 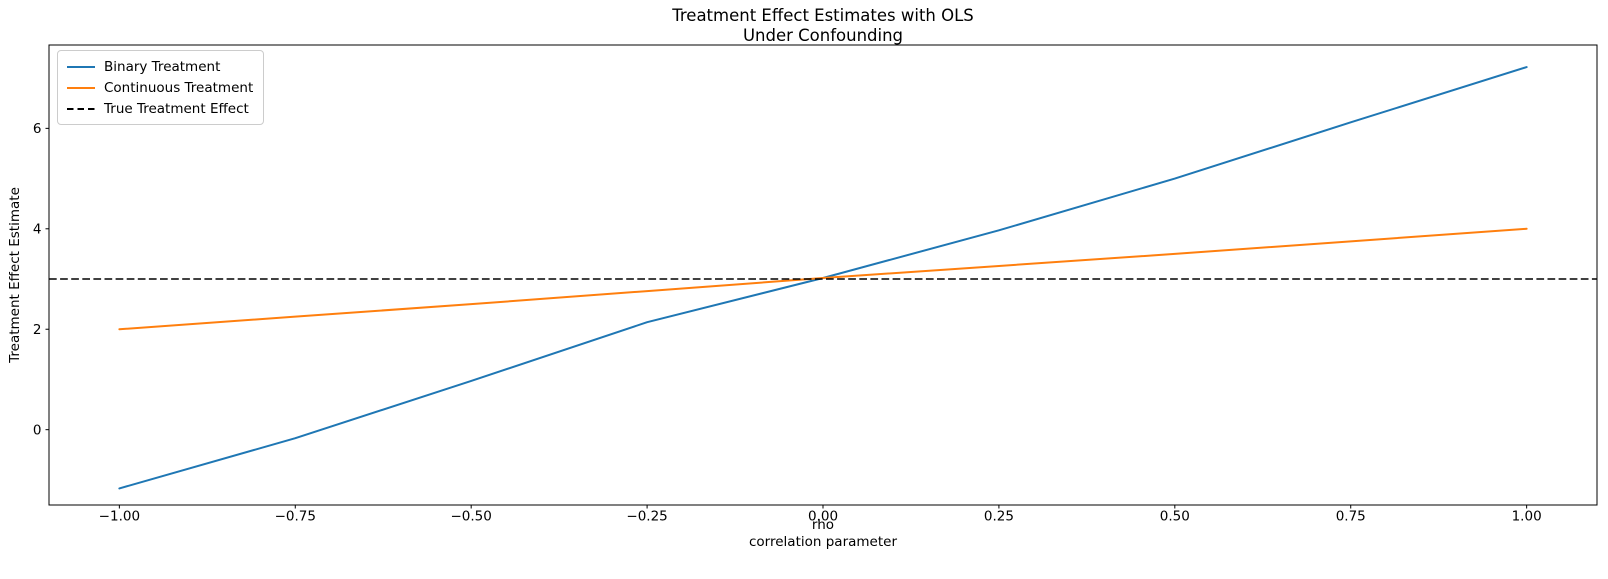 What do you see at coordinates (823, 541) in the screenshot?
I see `x-axis-label-line2: correlation parameter` at bounding box center [823, 541].